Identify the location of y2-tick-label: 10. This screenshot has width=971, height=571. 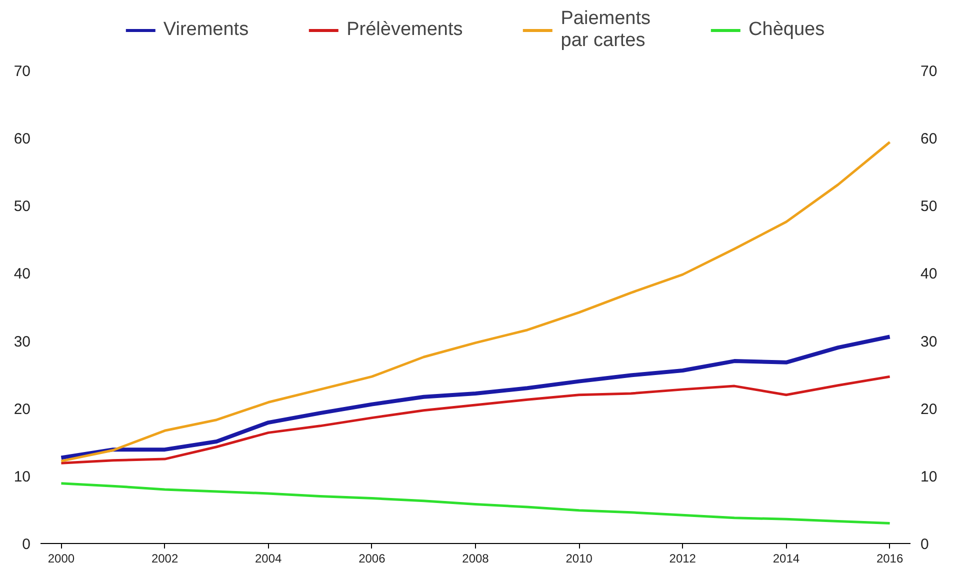
(929, 477).